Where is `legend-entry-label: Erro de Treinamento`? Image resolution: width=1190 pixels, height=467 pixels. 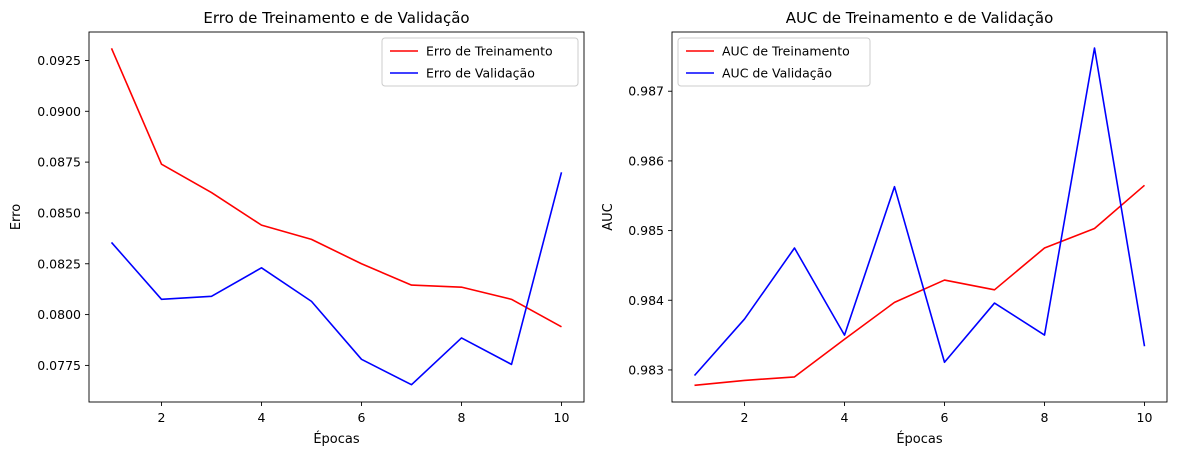 legend-entry-label: Erro de Treinamento is located at coordinates (489, 51).